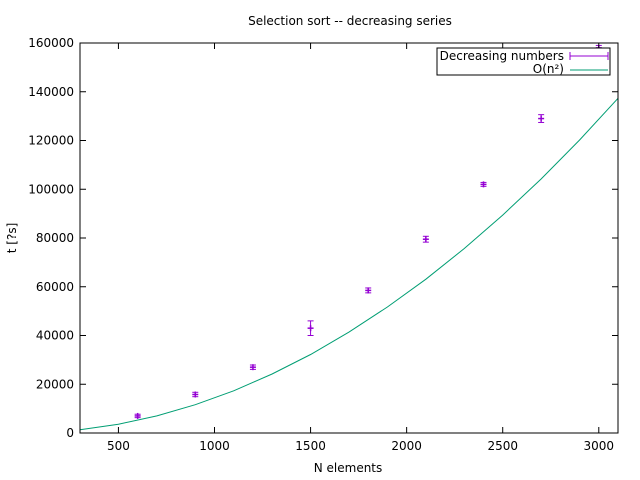 Image resolution: width=640 pixels, height=480 pixels. I want to click on x-tick-label: 1000, so click(214, 446).